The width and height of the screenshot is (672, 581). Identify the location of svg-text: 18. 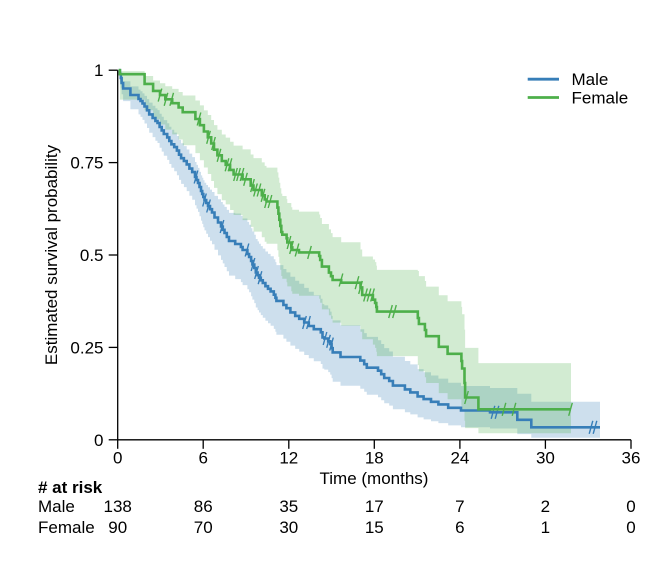
(374, 458).